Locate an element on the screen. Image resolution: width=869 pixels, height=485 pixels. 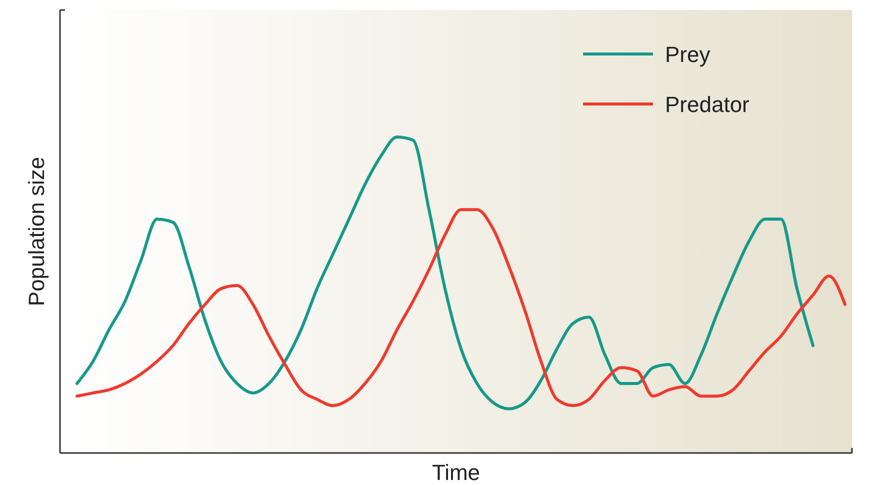
legend-label: Prey is located at coordinates (687, 54).